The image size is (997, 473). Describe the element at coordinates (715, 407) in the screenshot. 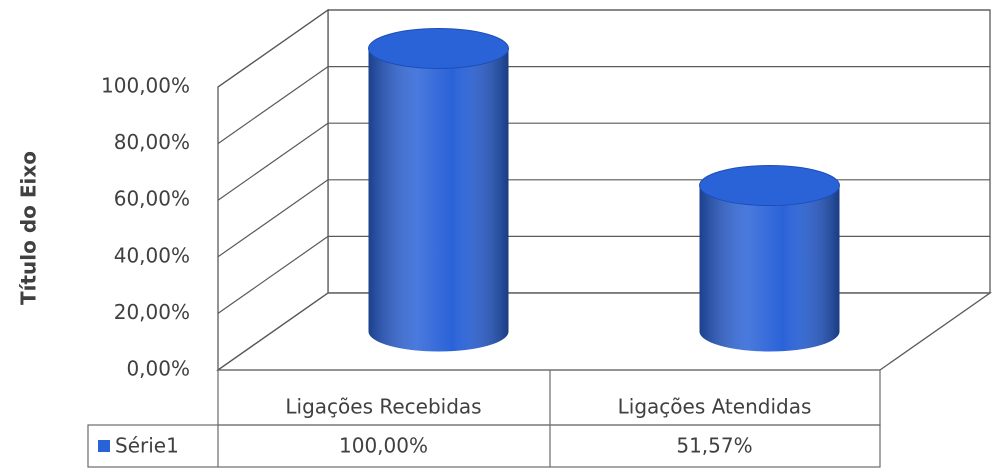

I see `x-tick-label: Ligações Atendidas` at that location.